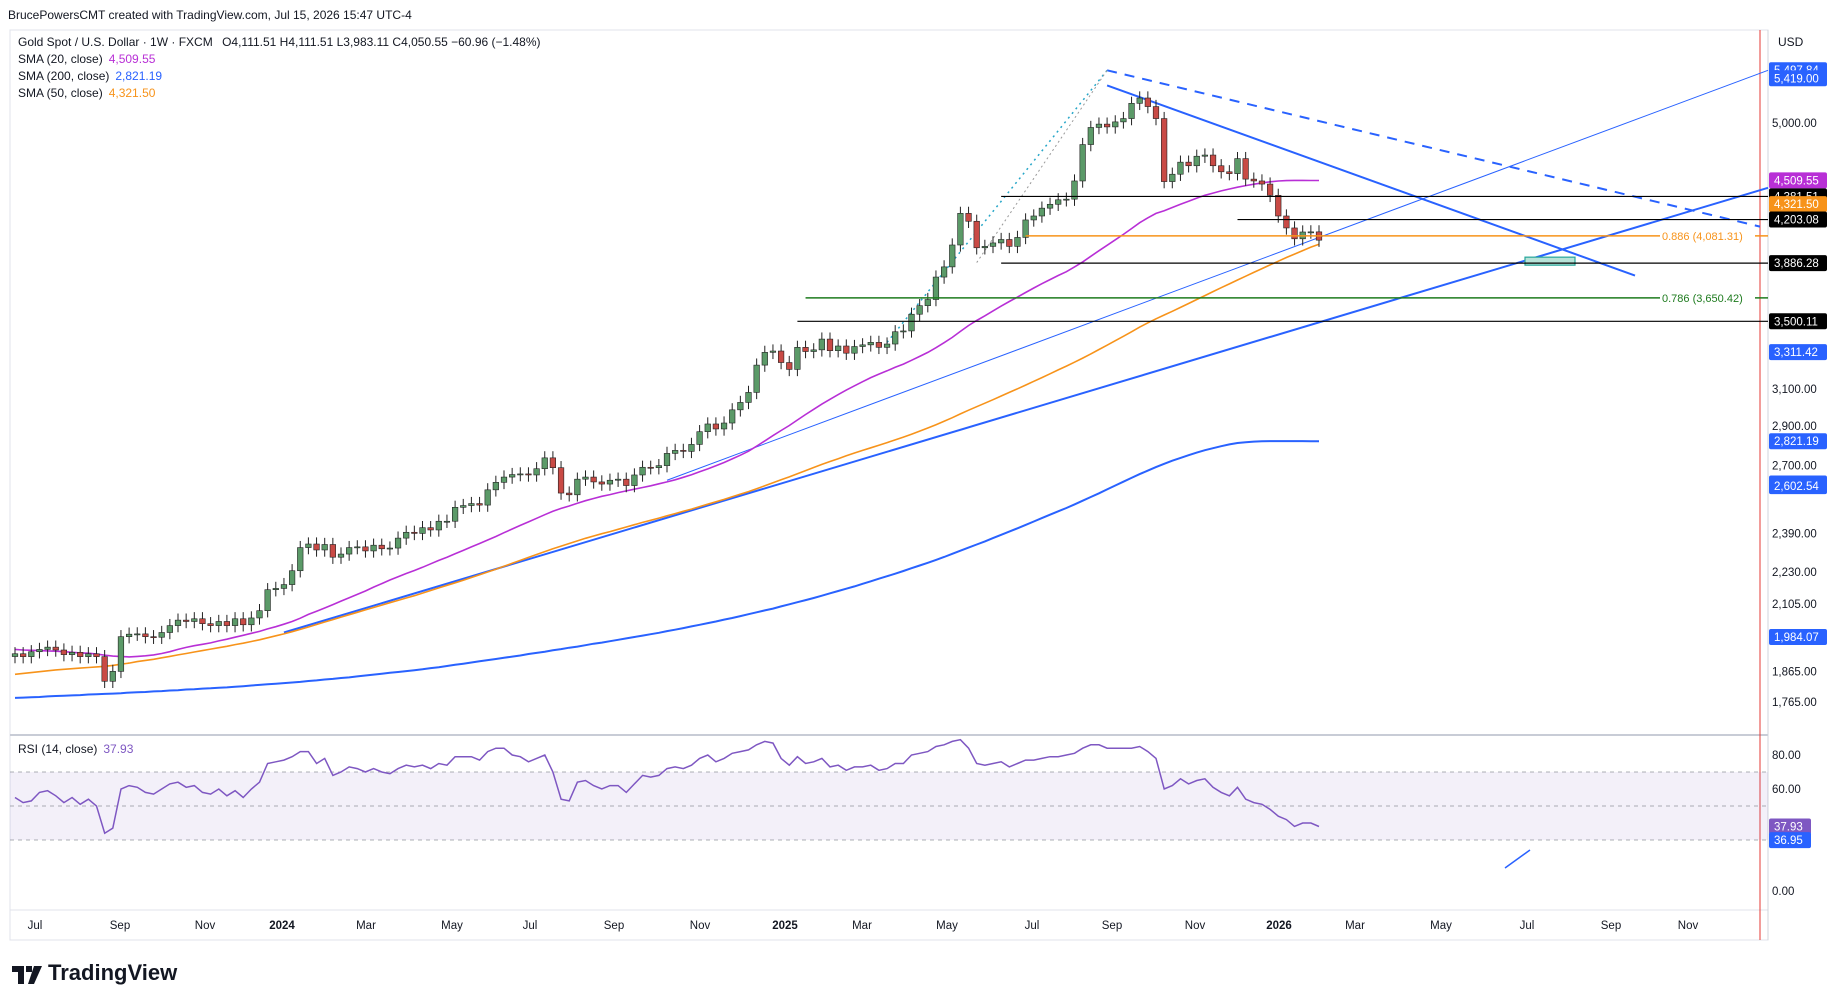  What do you see at coordinates (1794, 390) in the screenshot?
I see `price-axis-label: 3,100.00` at bounding box center [1794, 390].